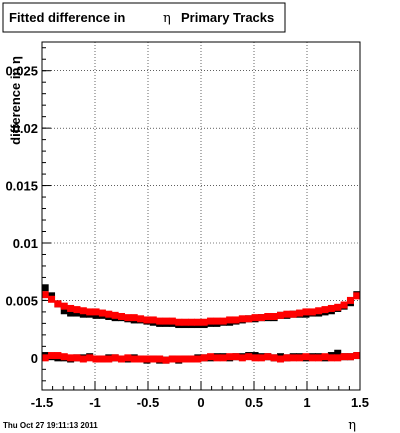  I want to click on x-tick-label: 1.5, so click(360, 402).